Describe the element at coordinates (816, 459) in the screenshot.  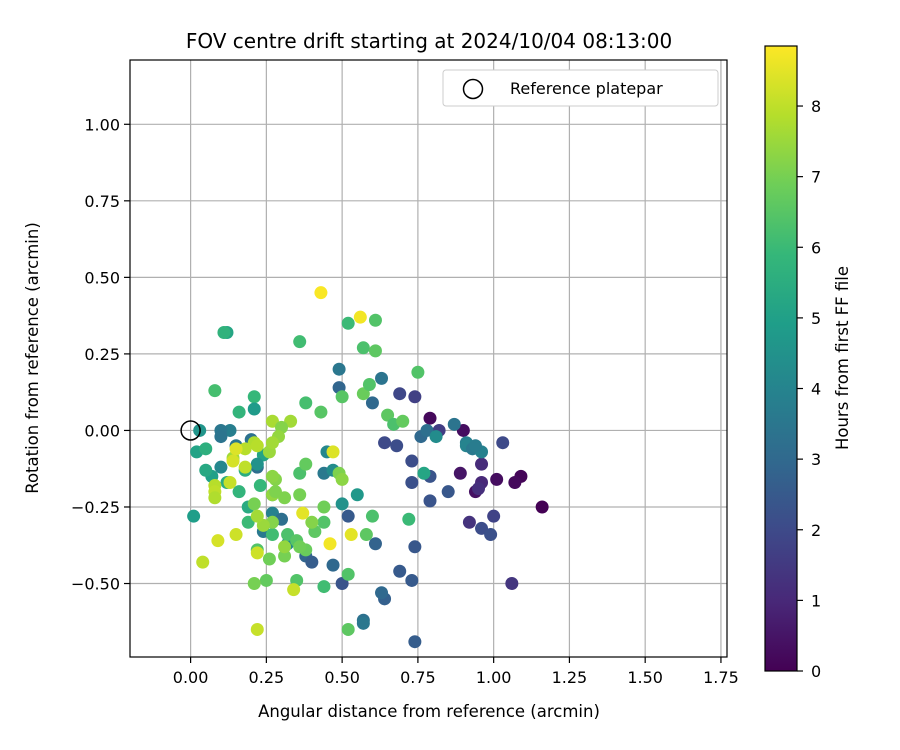
I see `colorbar-tick-label: 3` at that location.